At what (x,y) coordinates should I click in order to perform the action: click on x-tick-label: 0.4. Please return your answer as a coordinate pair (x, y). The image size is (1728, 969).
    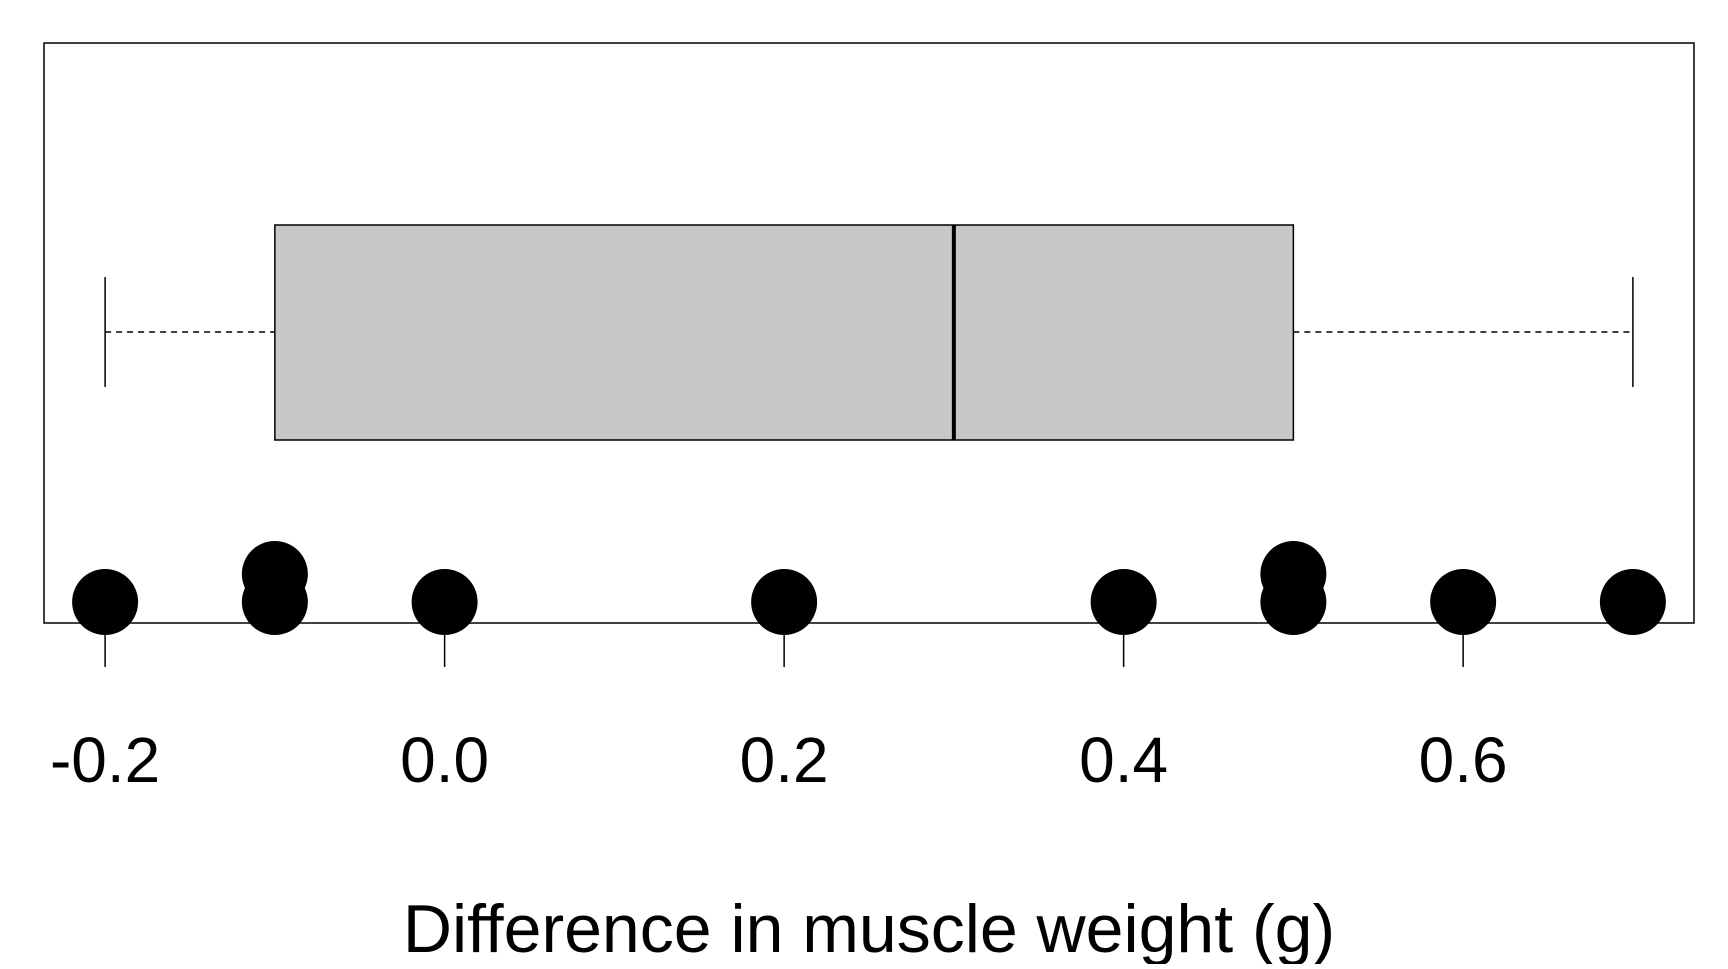
    Looking at the image, I should click on (1123, 760).